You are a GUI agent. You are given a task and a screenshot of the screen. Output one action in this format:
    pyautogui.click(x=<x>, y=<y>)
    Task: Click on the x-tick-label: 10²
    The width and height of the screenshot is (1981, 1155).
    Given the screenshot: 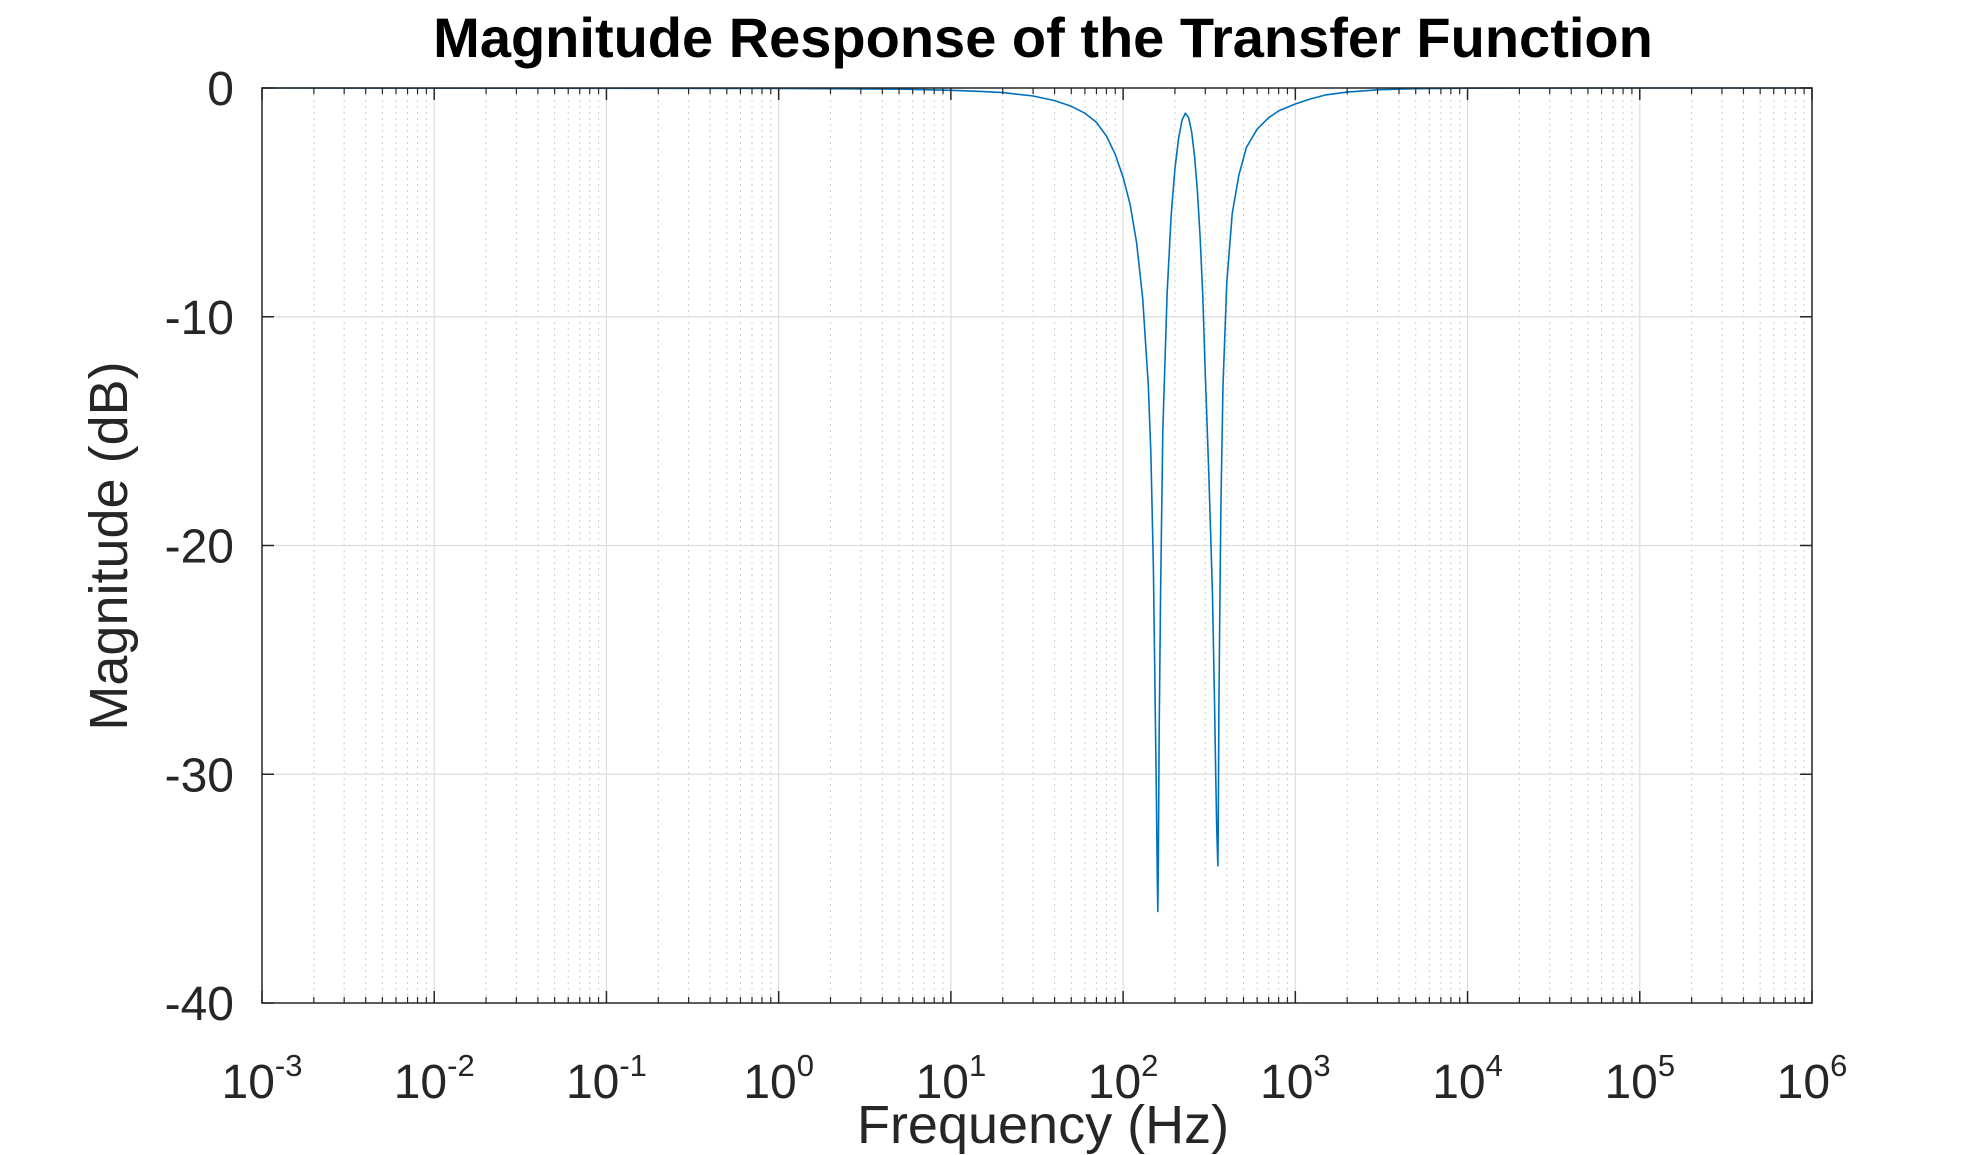 What is the action you would take?
    pyautogui.click(x=1123, y=1078)
    